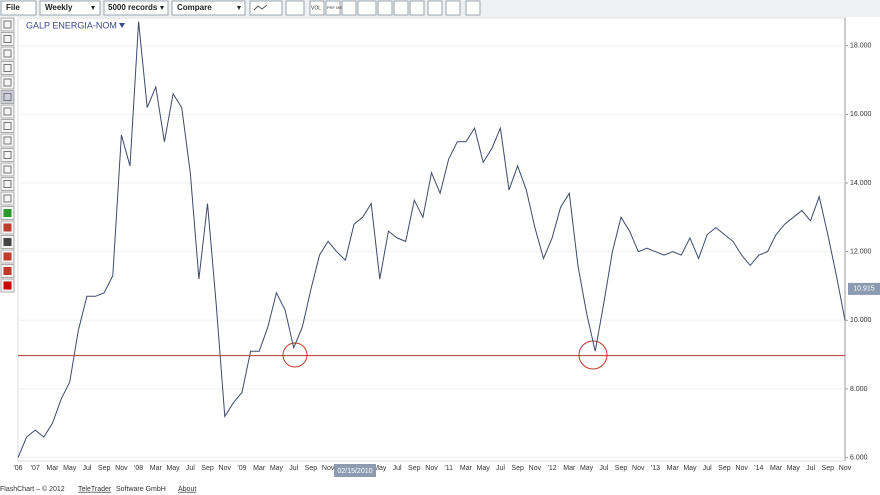 This screenshot has width=880, height=495. What do you see at coordinates (552, 468) in the screenshot?
I see `x-tick-label: '12` at bounding box center [552, 468].